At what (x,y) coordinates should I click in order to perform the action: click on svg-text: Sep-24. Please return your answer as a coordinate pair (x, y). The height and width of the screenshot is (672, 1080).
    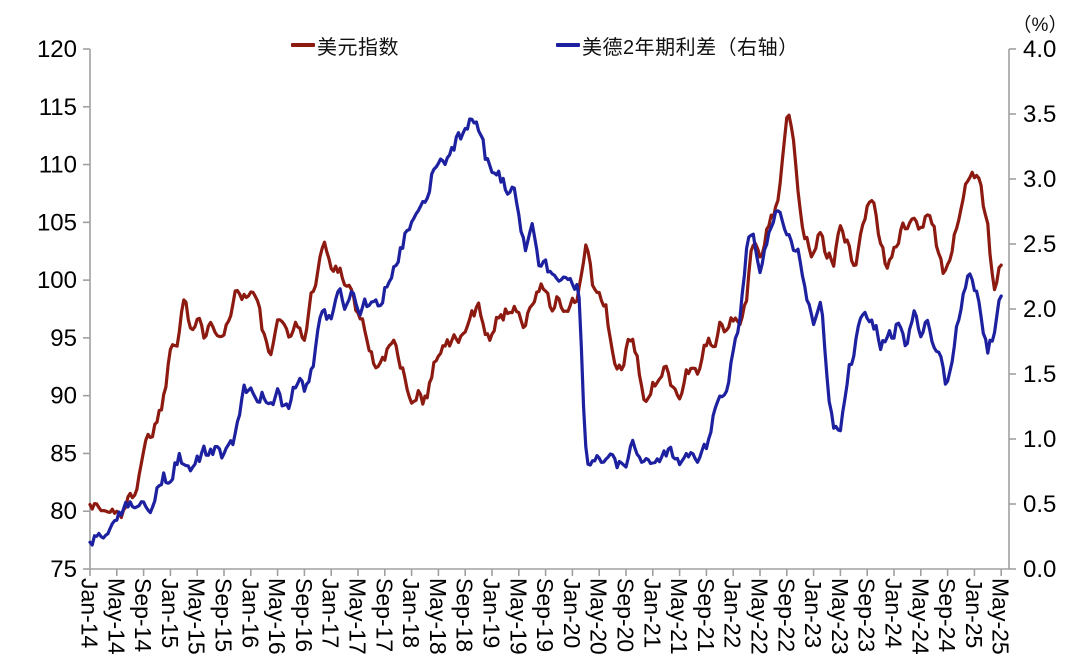
    Looking at the image, I should click on (947, 615).